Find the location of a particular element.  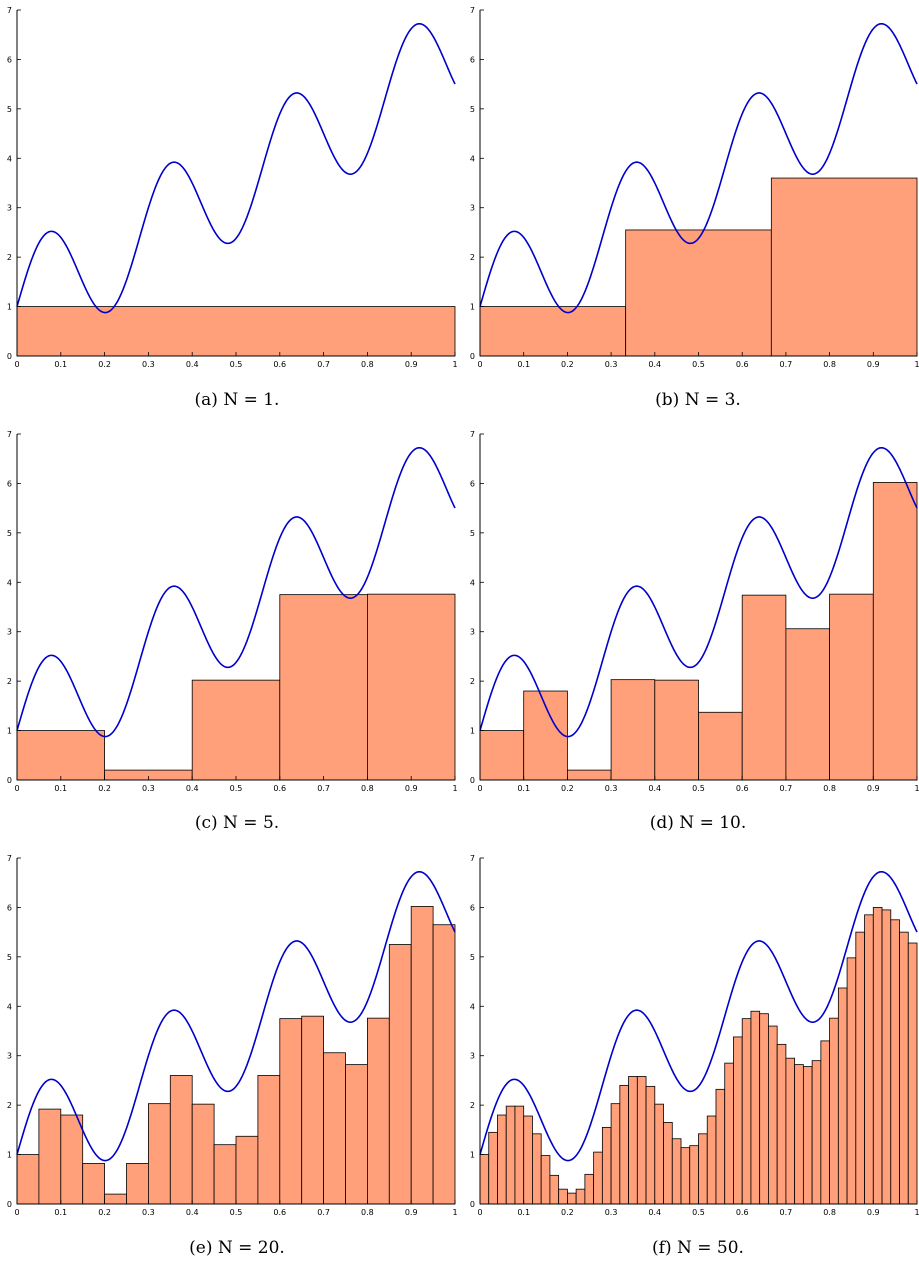

panel-caption: (c) N = 5. is located at coordinates (237, 823).